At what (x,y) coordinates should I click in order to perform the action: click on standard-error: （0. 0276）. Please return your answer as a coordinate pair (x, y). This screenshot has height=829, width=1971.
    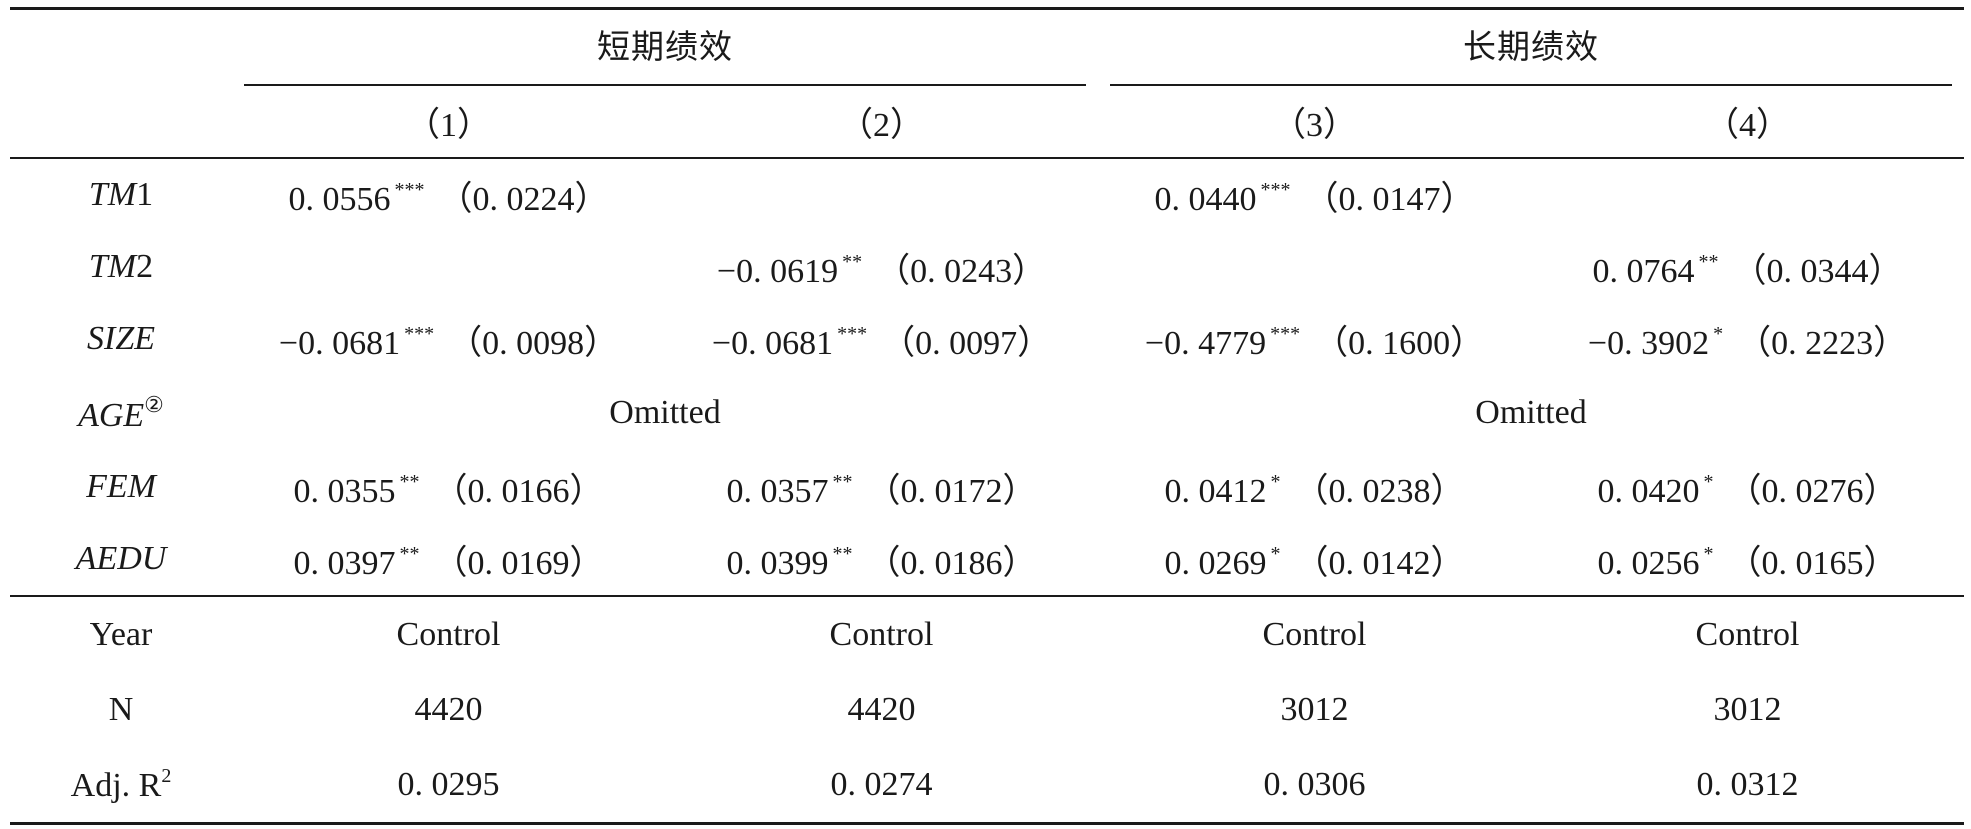
    Looking at the image, I should click on (1812, 491).